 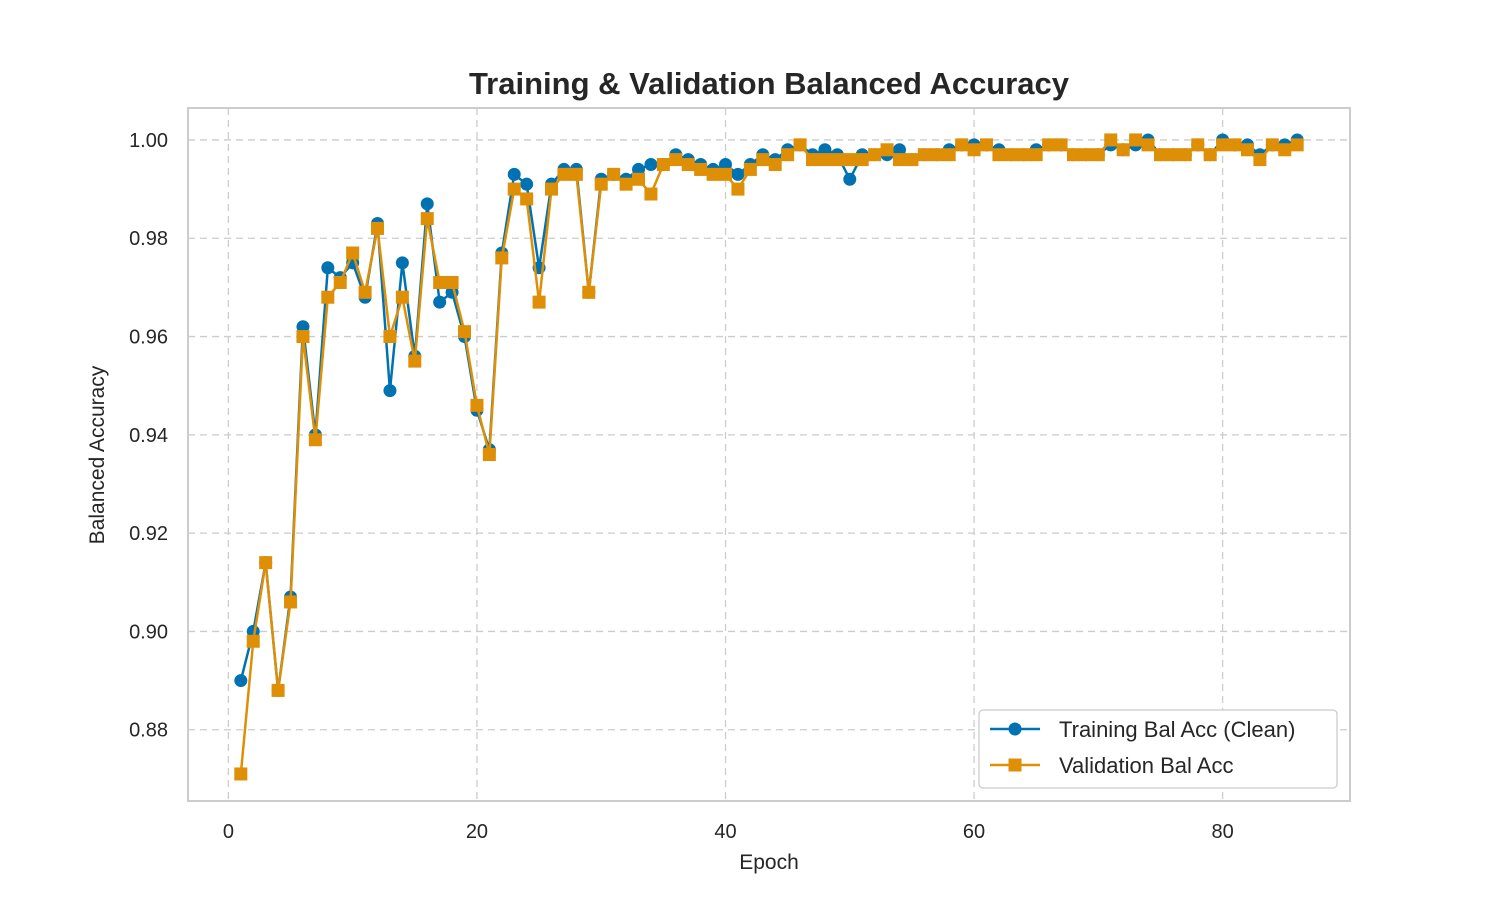 I want to click on x-tick-label: 80, so click(x=1222, y=832).